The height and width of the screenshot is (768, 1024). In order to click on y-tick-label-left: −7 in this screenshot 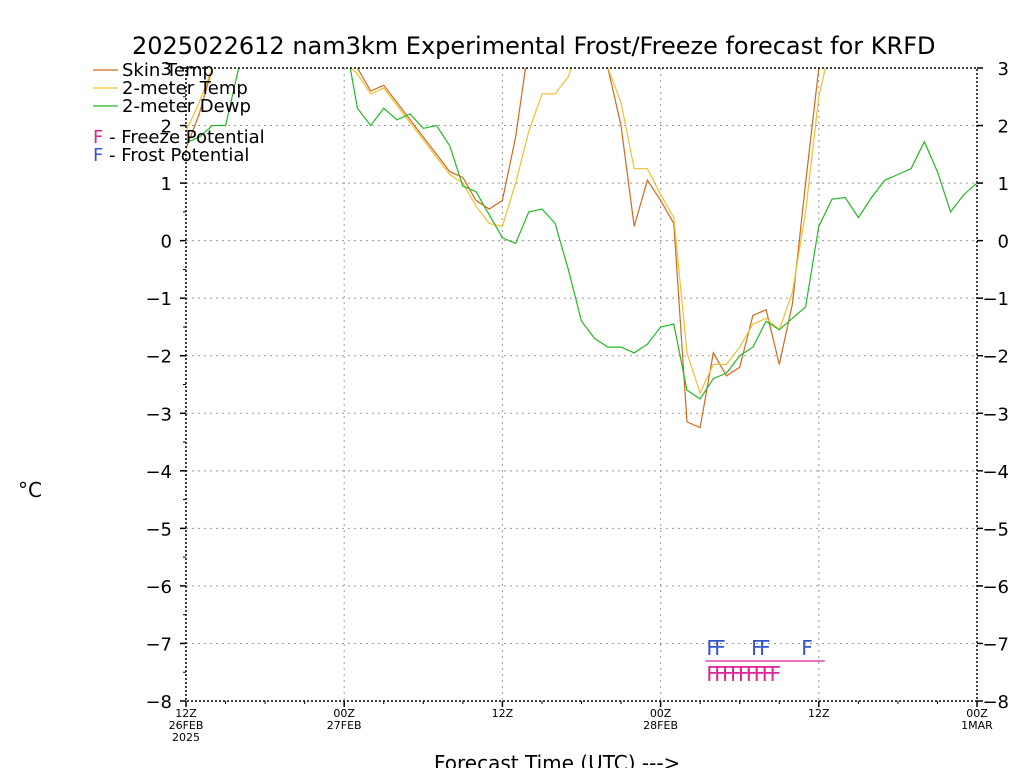, I will do `click(158, 644)`.